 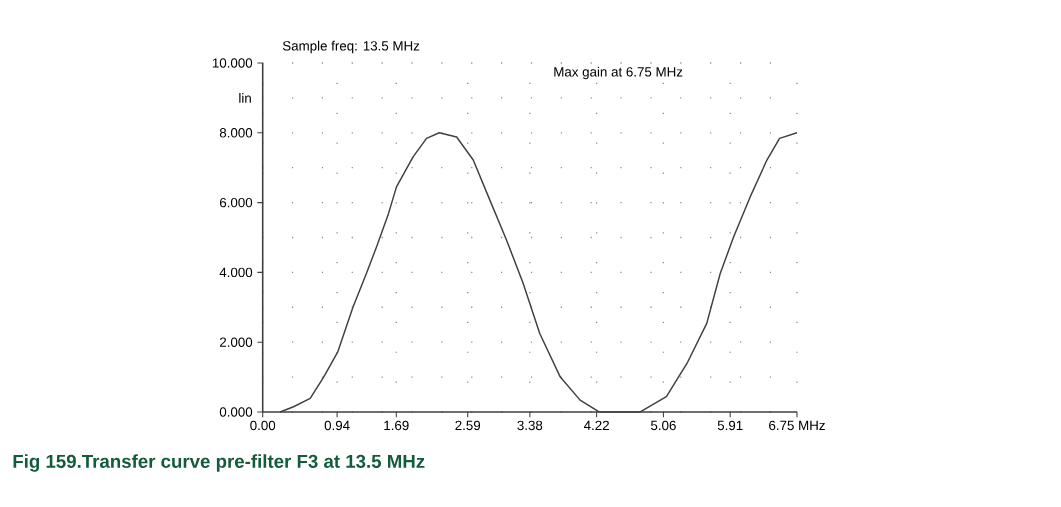 What do you see at coordinates (236, 133) in the screenshot?
I see `y-tick-label: 8.000` at bounding box center [236, 133].